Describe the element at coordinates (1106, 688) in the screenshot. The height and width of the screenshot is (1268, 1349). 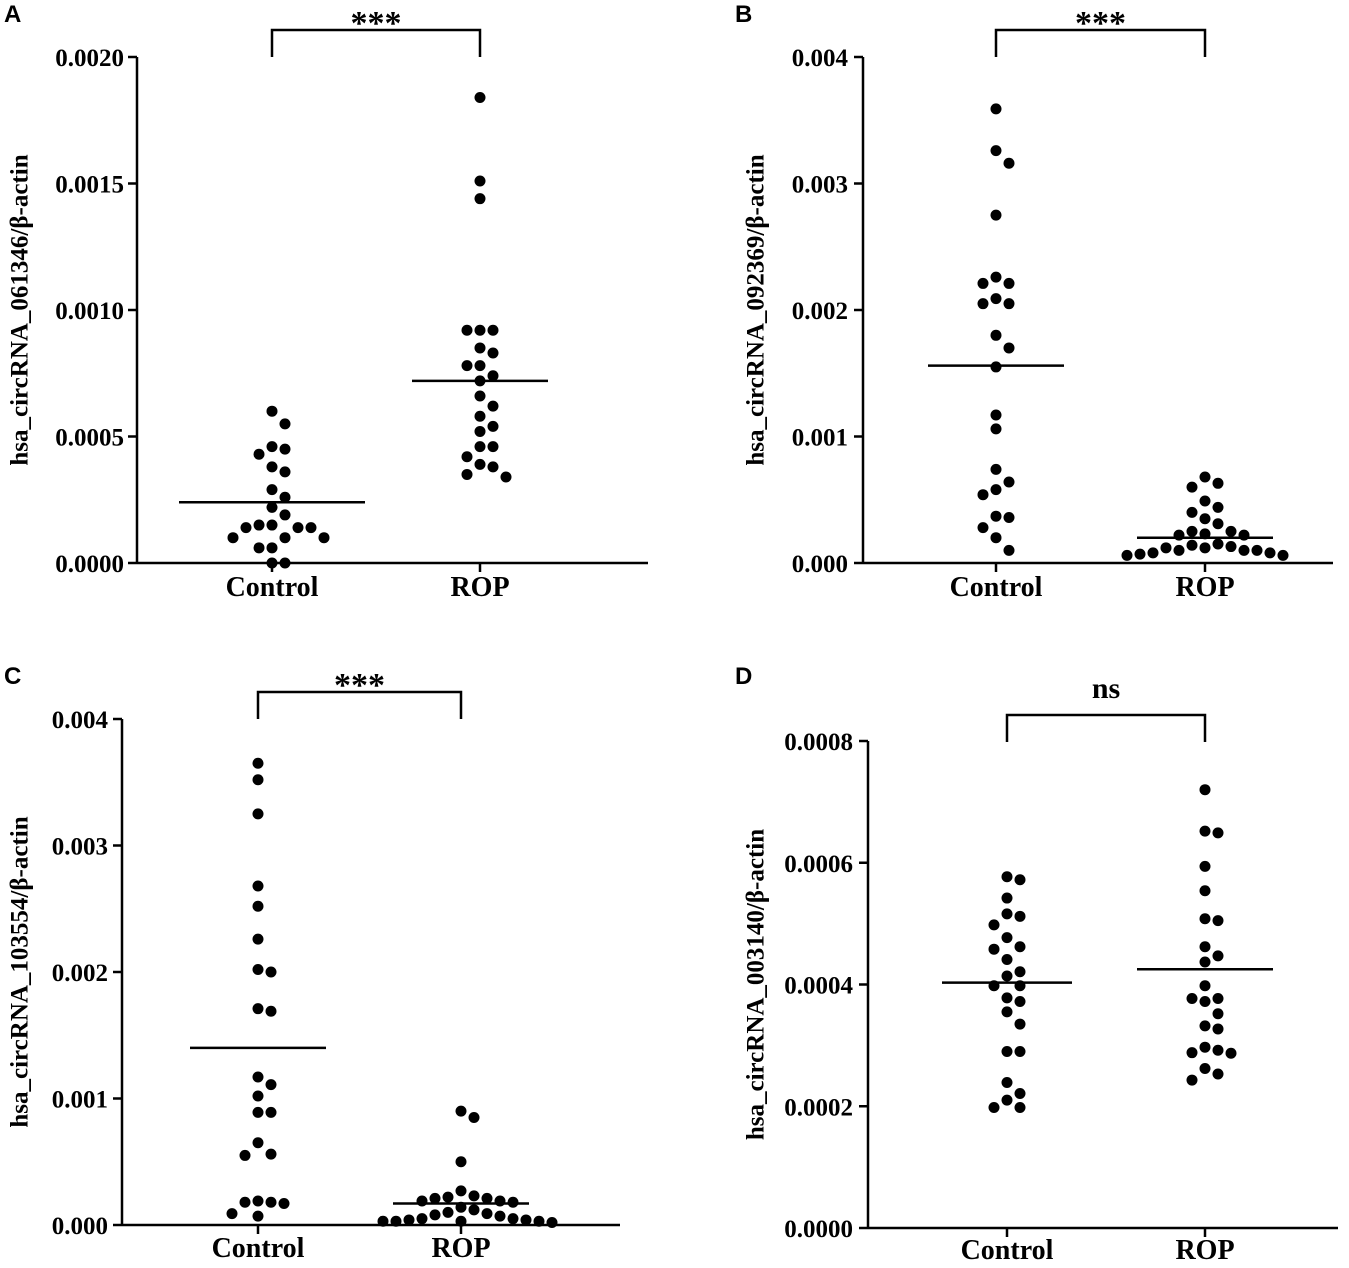
I see `significance-label: ns` at that location.